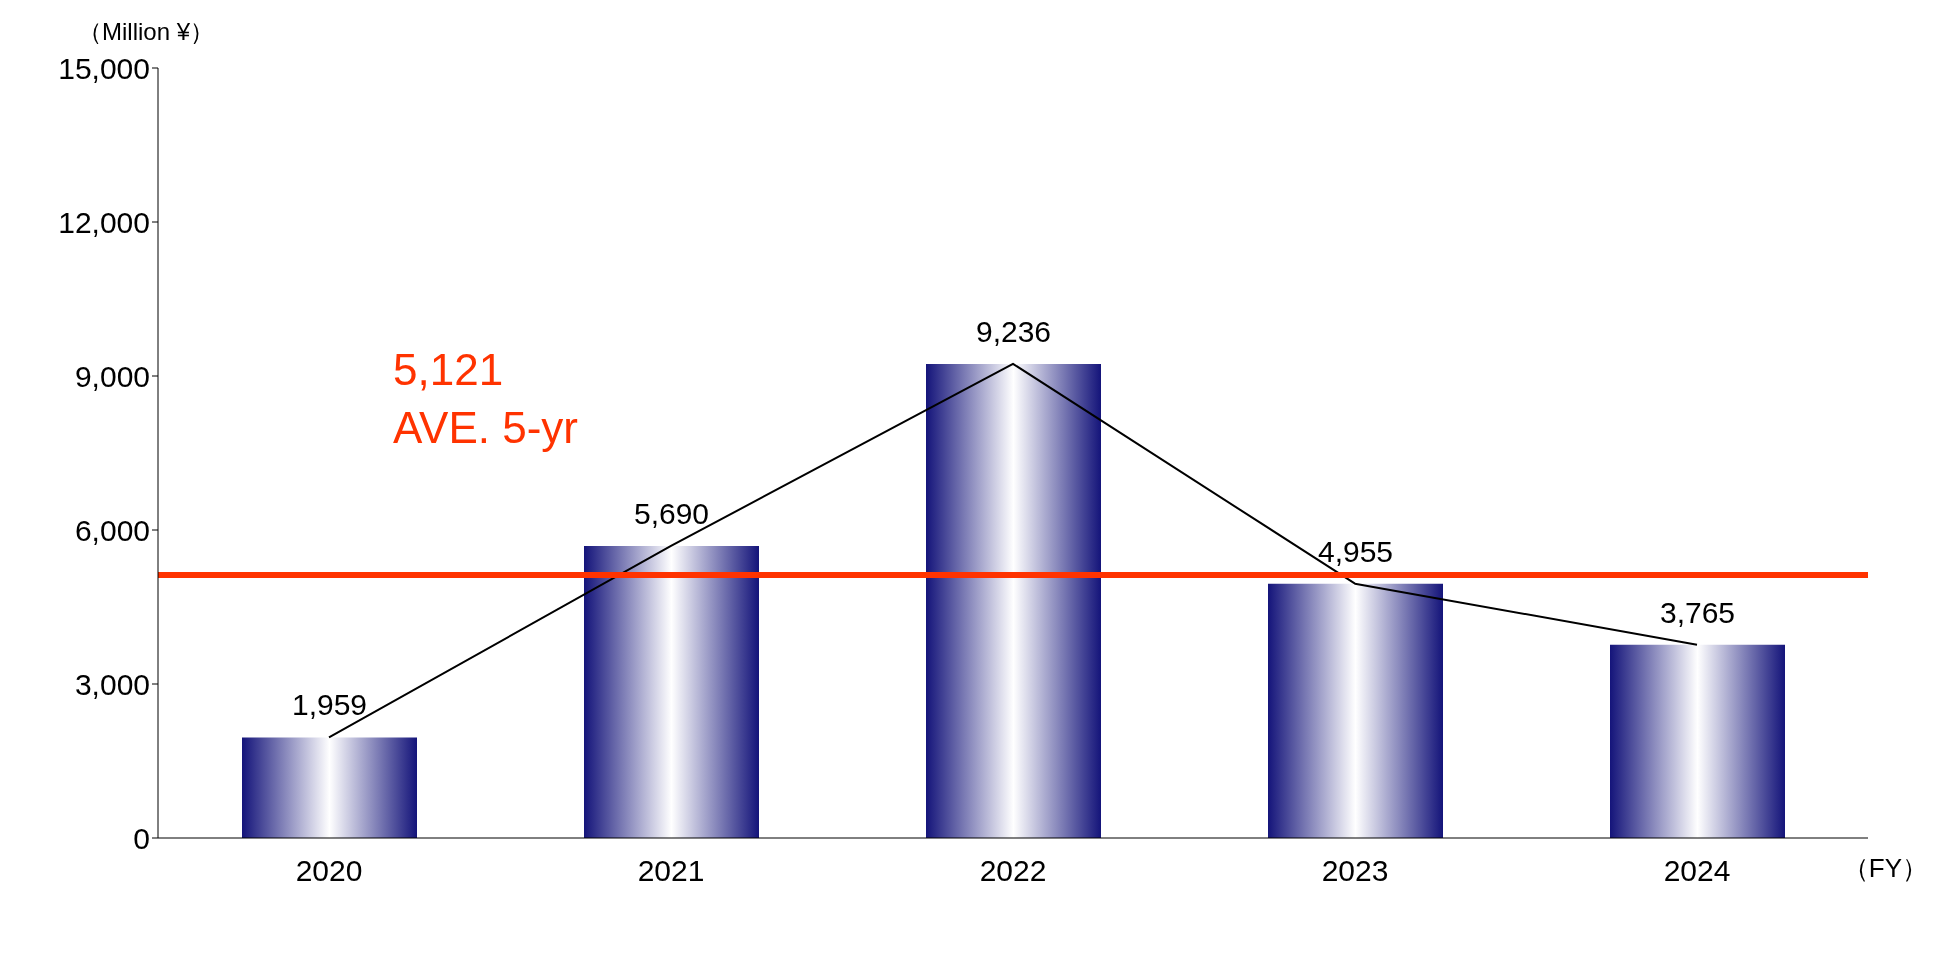 Image resolution: width=1946 pixels, height=958 pixels. Describe the element at coordinates (146, 32) in the screenshot. I see `y-axis-title: （Million ¥）` at that location.